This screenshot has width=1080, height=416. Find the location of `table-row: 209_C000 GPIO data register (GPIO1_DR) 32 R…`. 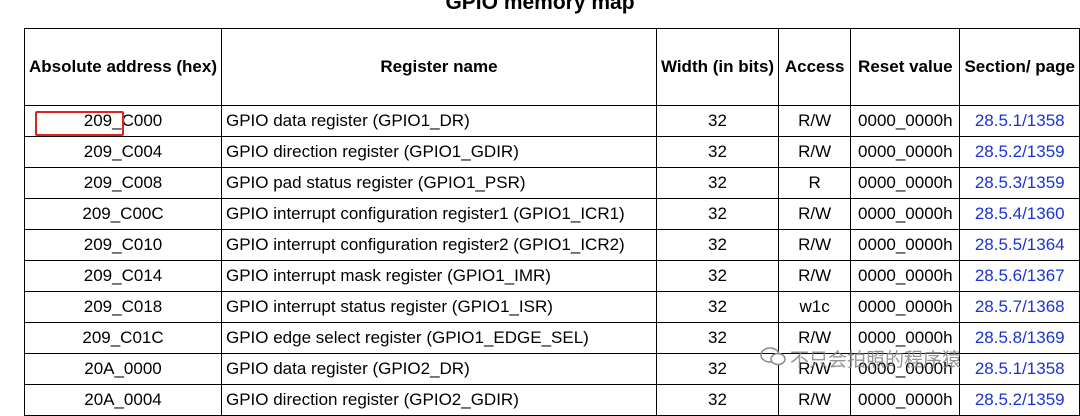

table-row: 209_C000 GPIO data register (GPIO1_DR) 32 R… is located at coordinates (552, 121).